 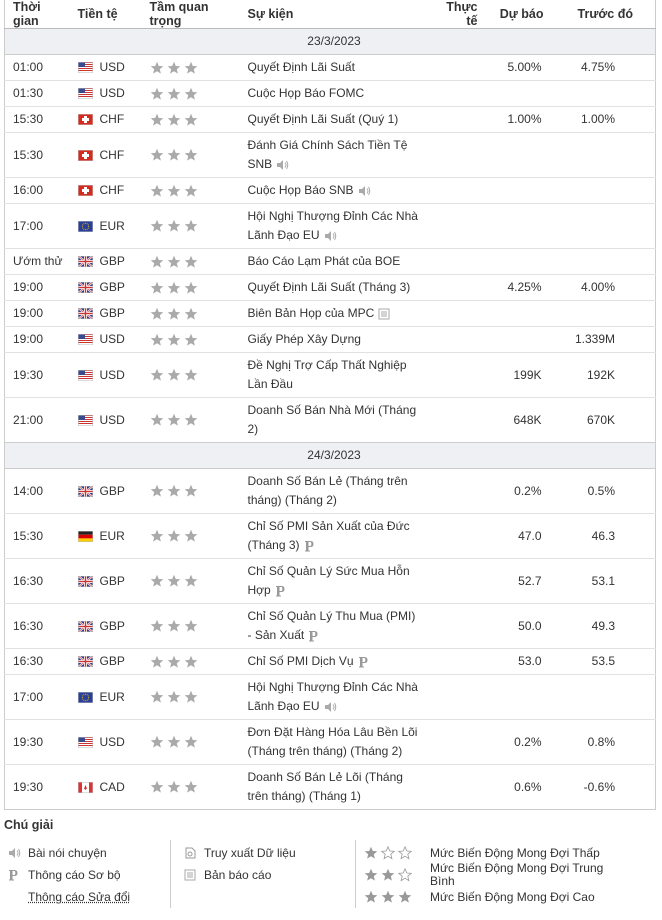 I want to click on currency: CHF, so click(x=112, y=190).